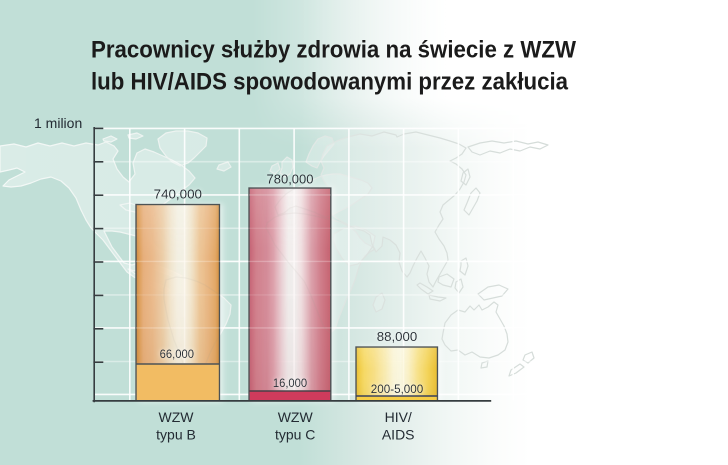 This screenshot has height=465, width=728. I want to click on svg-text: 780,000, so click(290, 179).